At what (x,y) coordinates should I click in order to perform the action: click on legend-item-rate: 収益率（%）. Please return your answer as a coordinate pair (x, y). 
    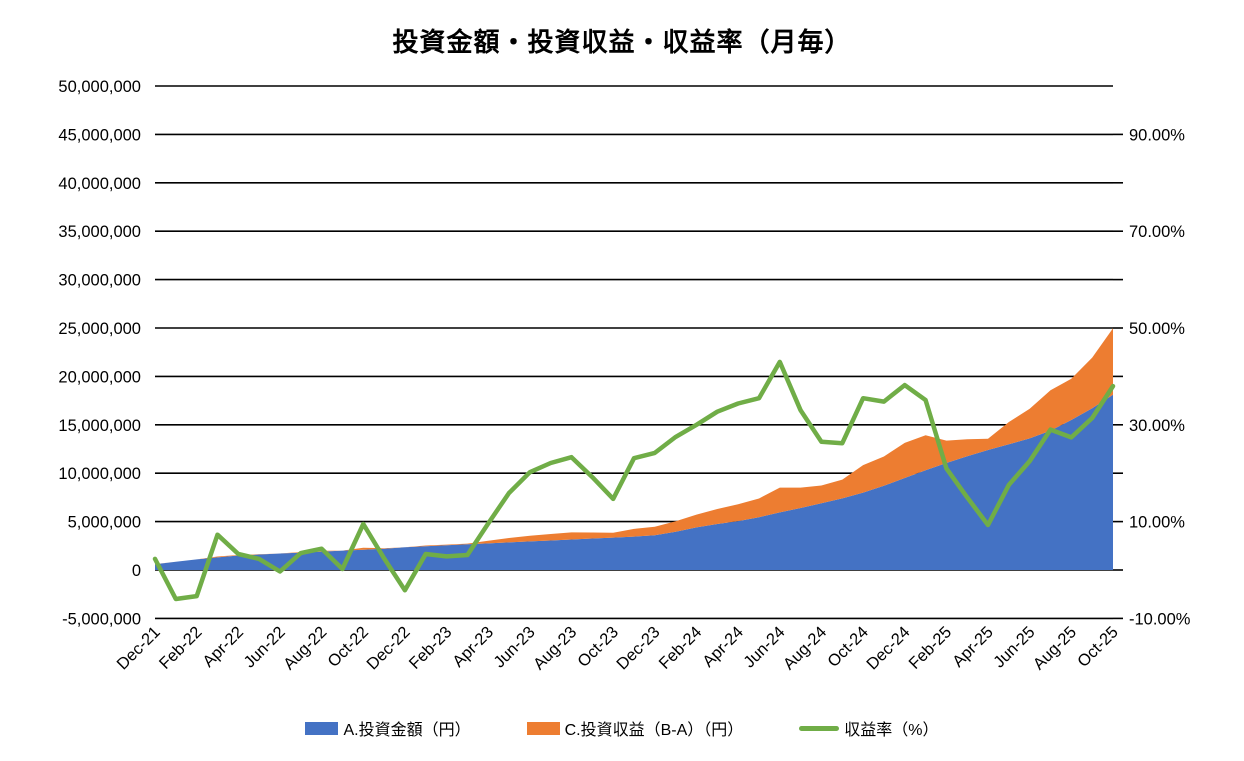
    Looking at the image, I should click on (869, 728).